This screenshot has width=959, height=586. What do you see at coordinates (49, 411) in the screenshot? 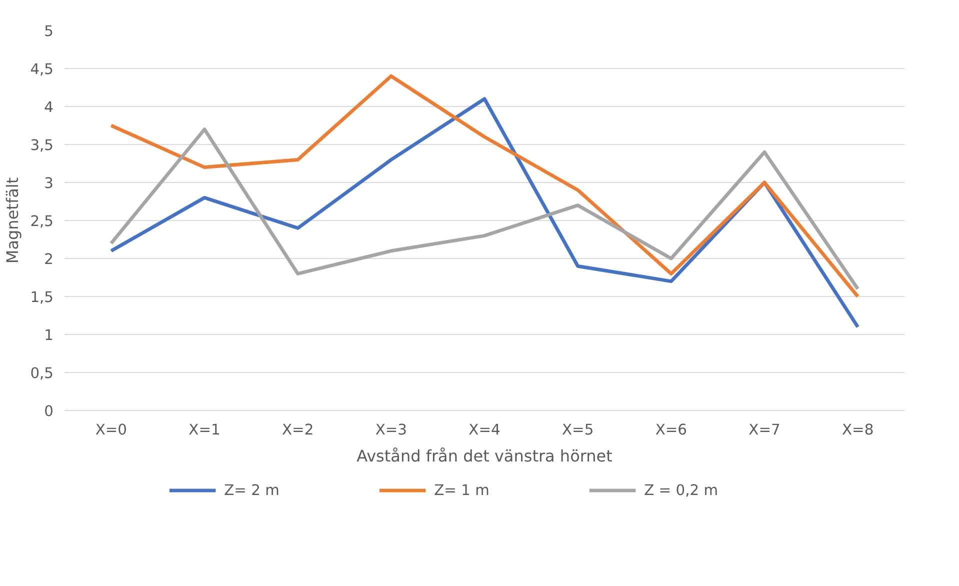
I see `y-tick-label: 0` at bounding box center [49, 411].